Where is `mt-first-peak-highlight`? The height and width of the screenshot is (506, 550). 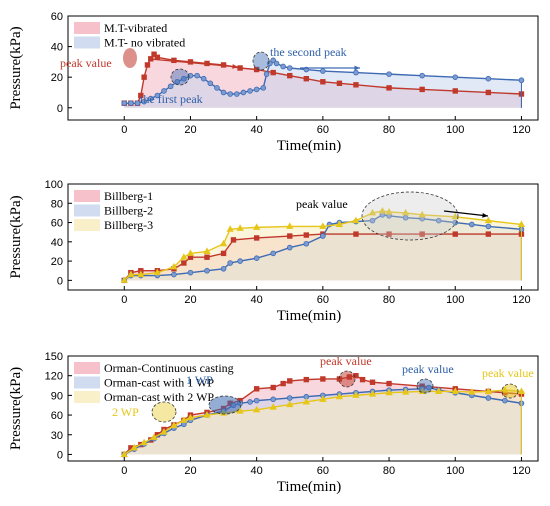 mt-first-peak-highlight is located at coordinates (180, 77).